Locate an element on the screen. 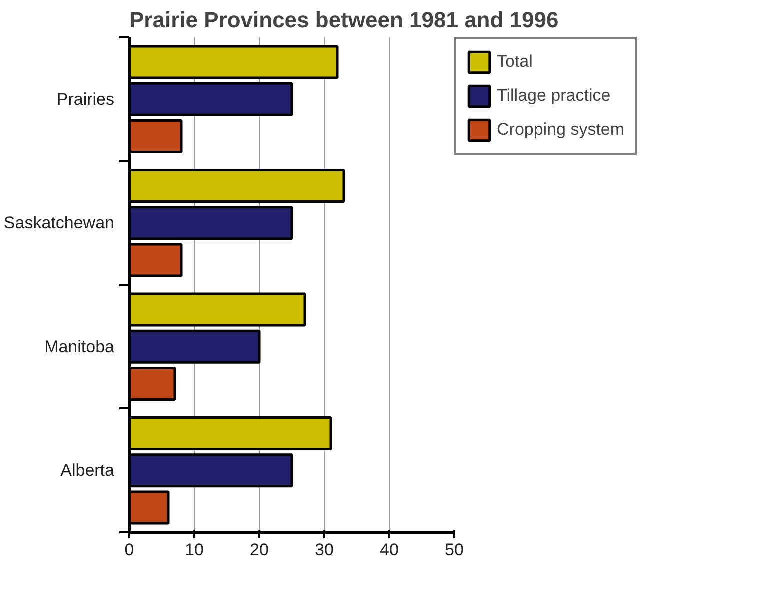 The height and width of the screenshot is (597, 782). x-tick-label: 0 is located at coordinates (129, 550).